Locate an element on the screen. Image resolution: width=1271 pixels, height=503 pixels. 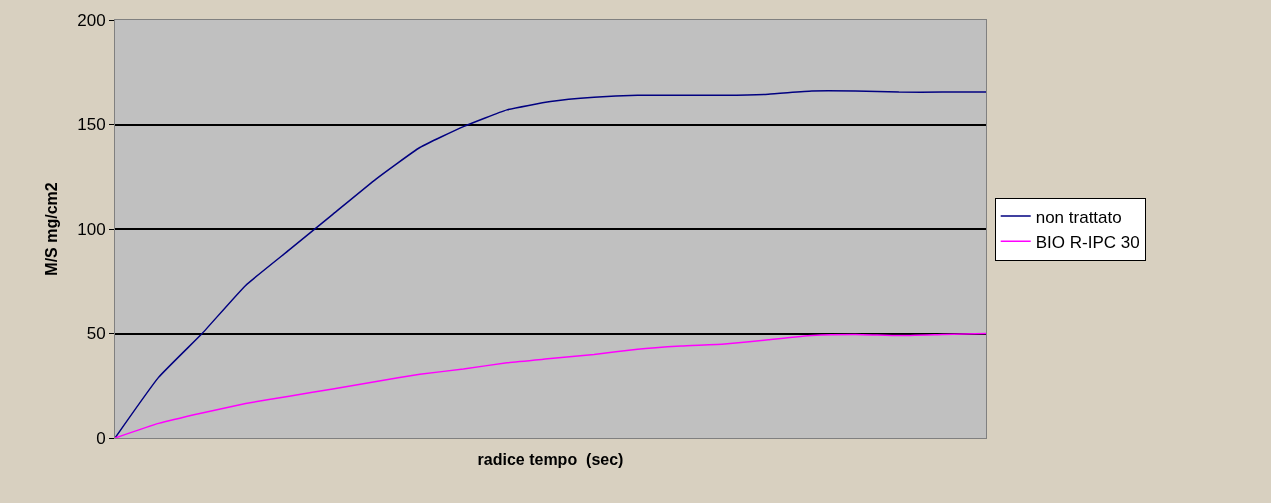
y-tick-label: 0 is located at coordinates (101, 438).